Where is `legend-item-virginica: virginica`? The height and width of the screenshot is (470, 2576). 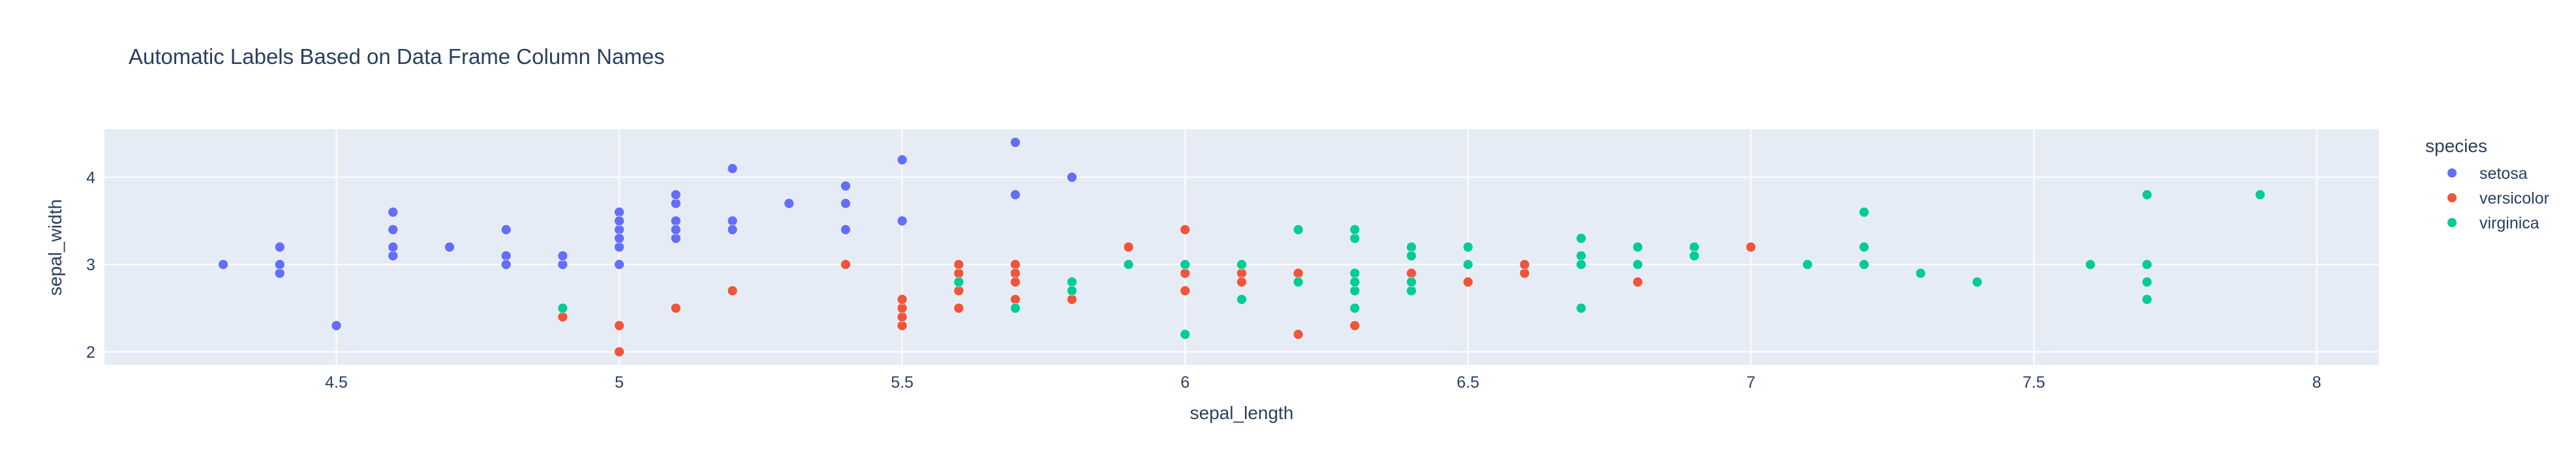
legend-item-virginica: virginica is located at coordinates (2493, 223).